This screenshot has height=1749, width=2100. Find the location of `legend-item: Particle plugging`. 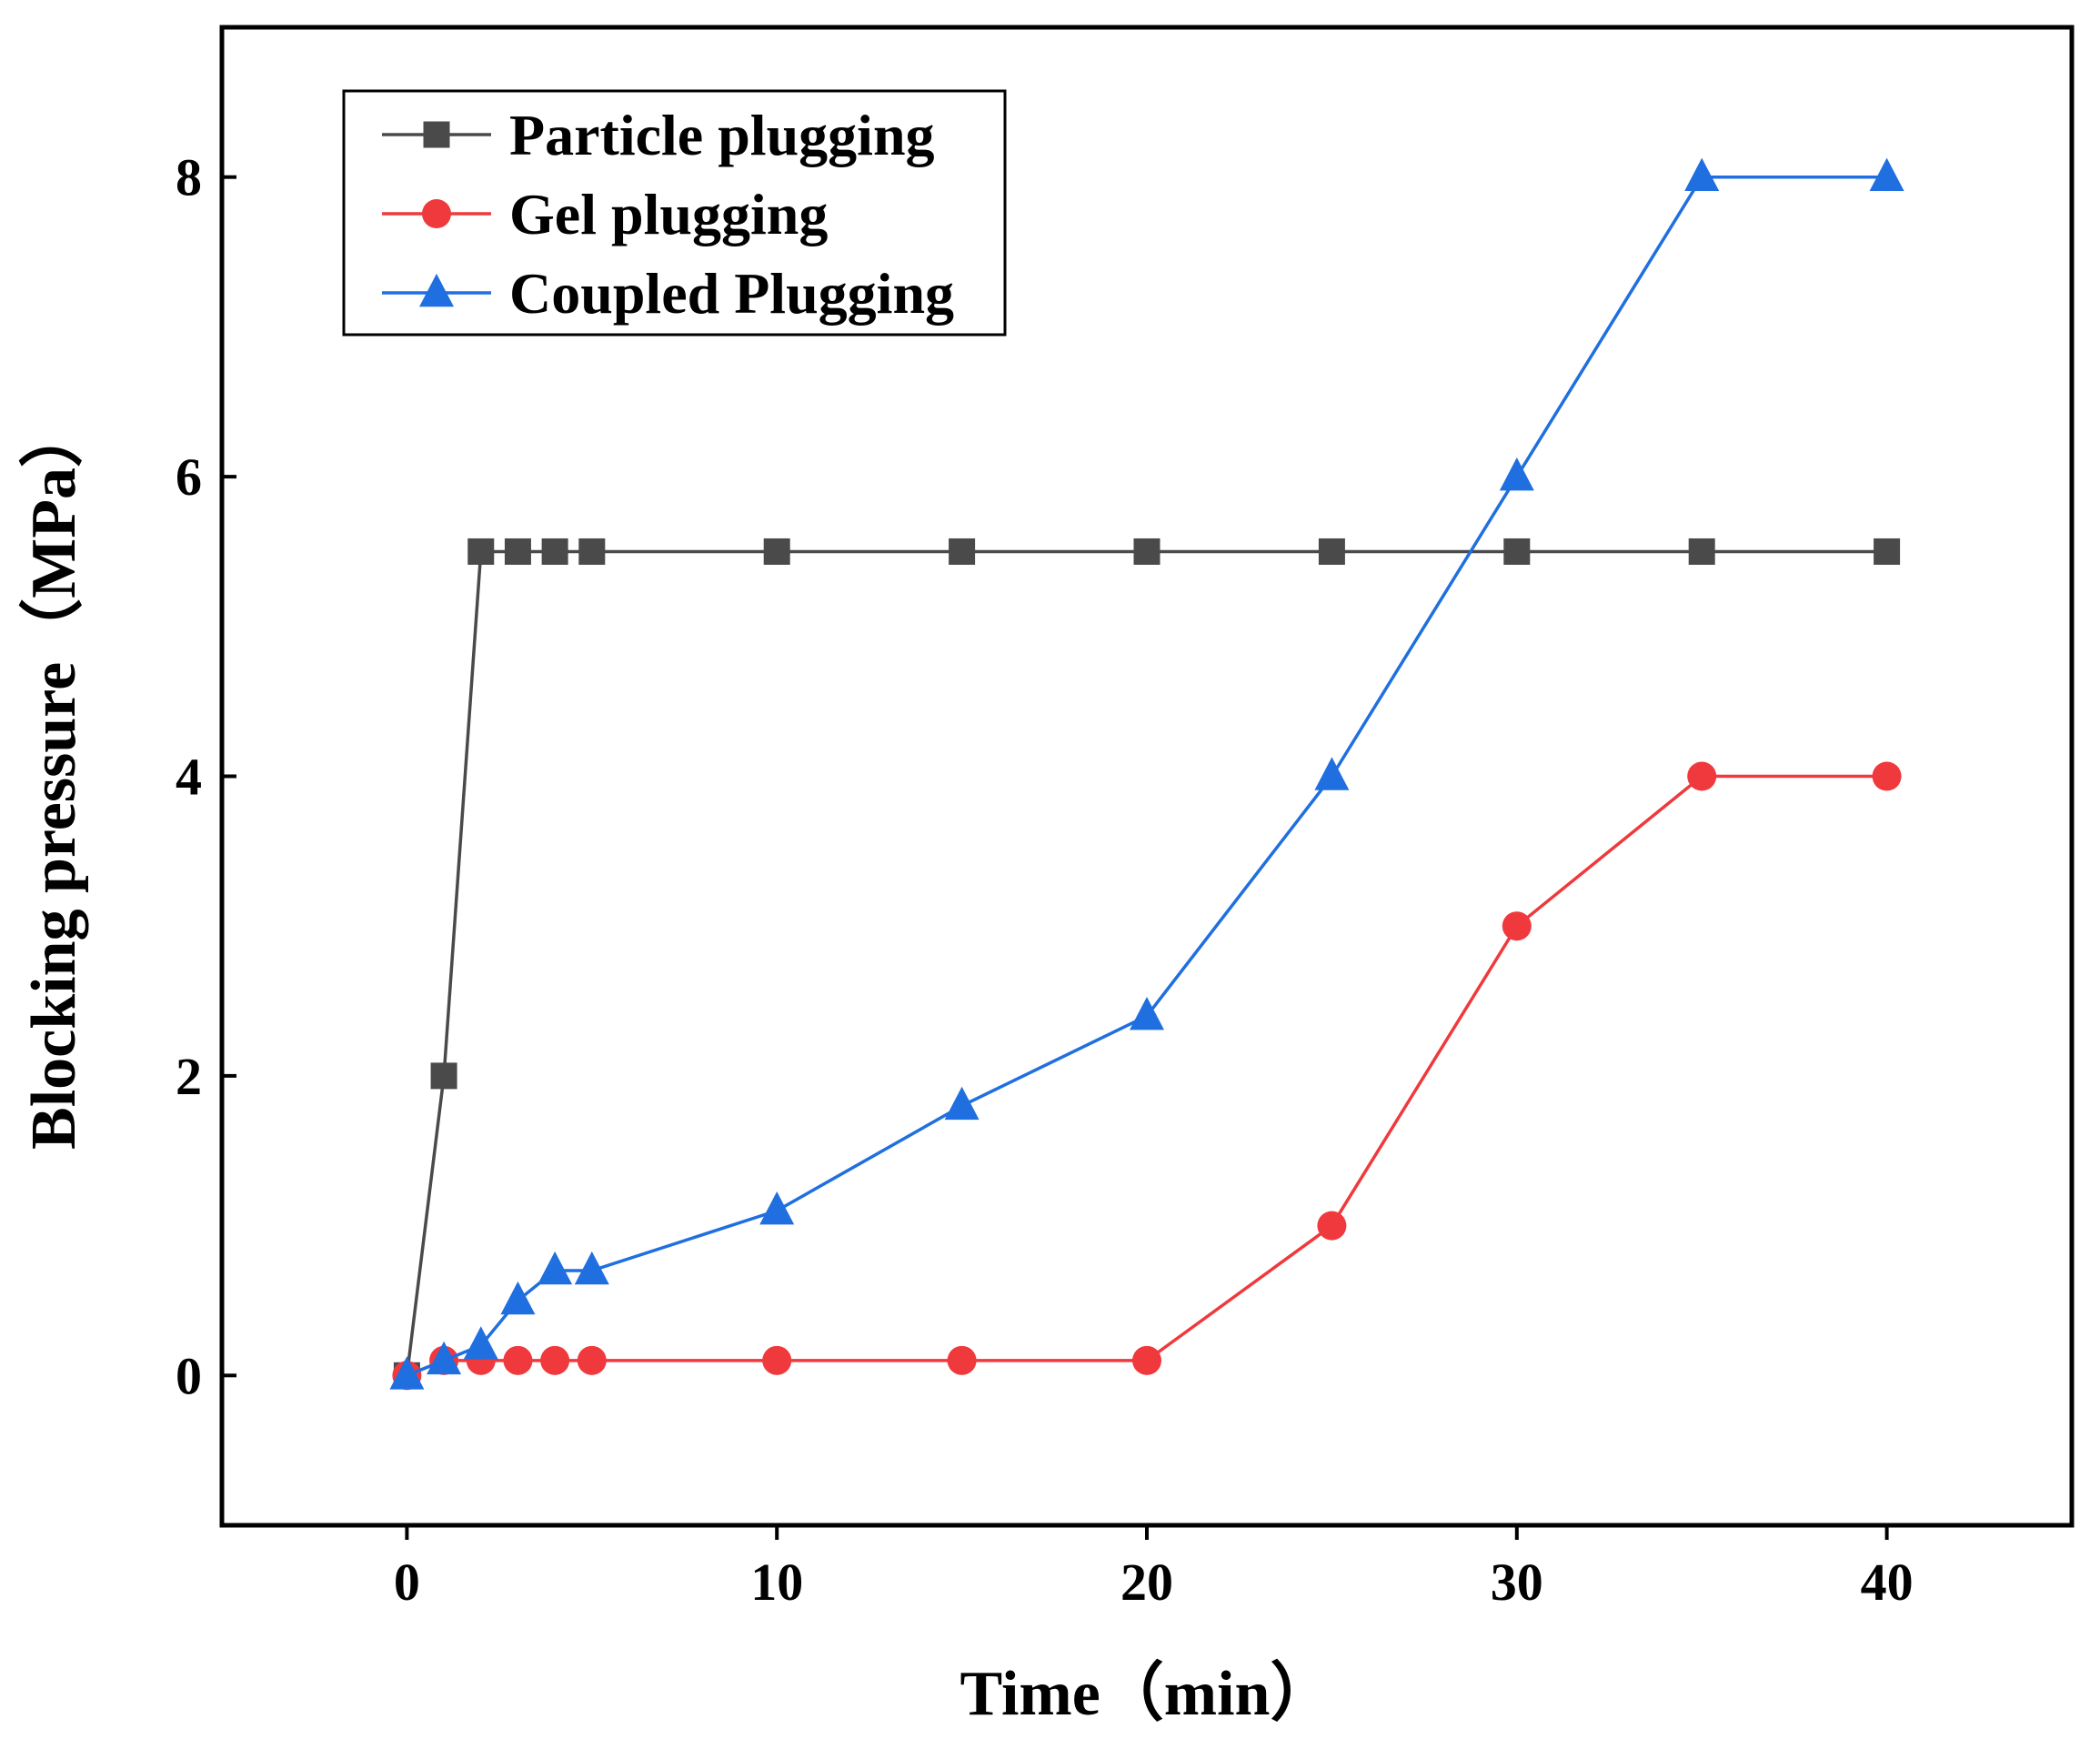

legend-item: Particle plugging is located at coordinates (658, 135).